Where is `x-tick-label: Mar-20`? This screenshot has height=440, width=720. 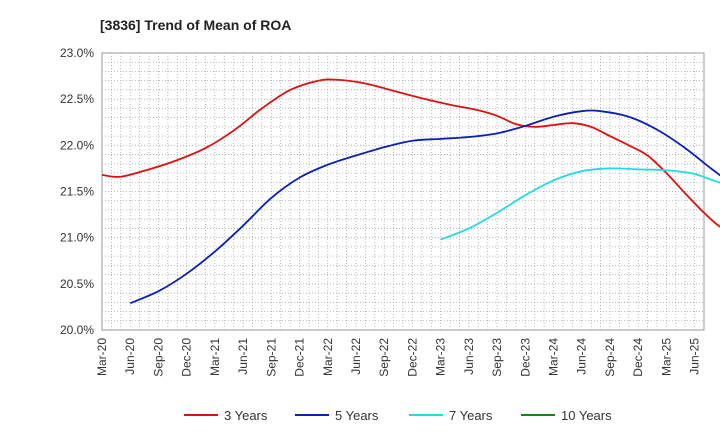 x-tick-label: Mar-20 is located at coordinates (102, 357).